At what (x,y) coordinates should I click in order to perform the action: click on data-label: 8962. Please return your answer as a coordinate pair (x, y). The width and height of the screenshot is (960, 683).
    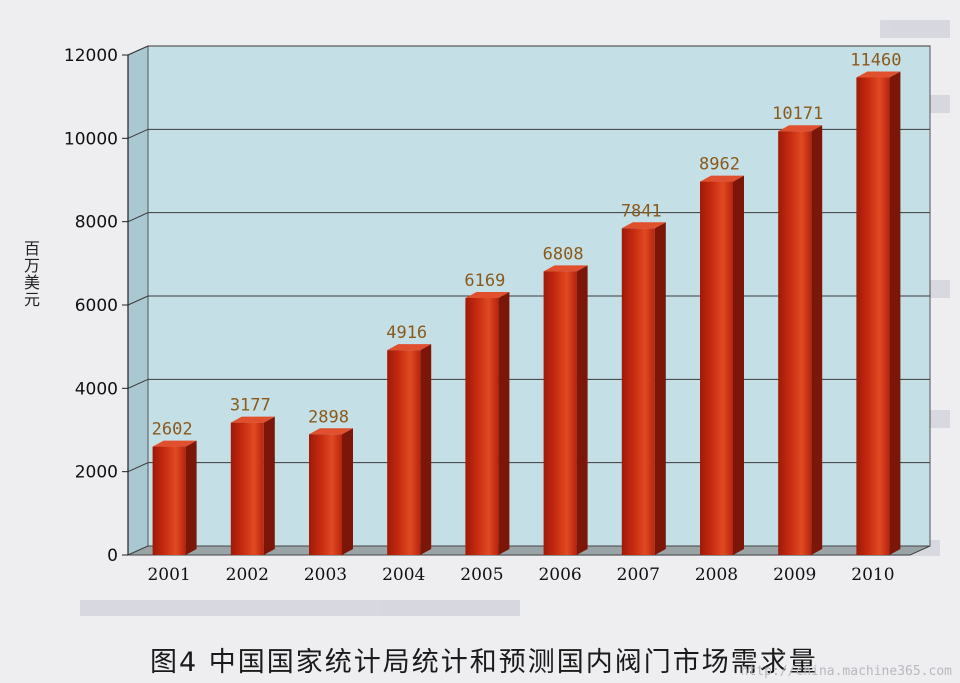
    Looking at the image, I should click on (719, 165).